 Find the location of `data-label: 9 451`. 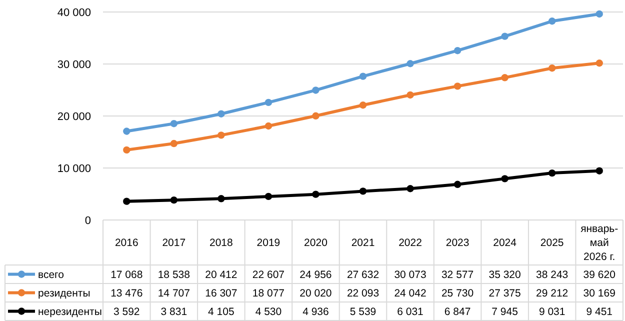

data-label: 9 451 is located at coordinates (599, 312).